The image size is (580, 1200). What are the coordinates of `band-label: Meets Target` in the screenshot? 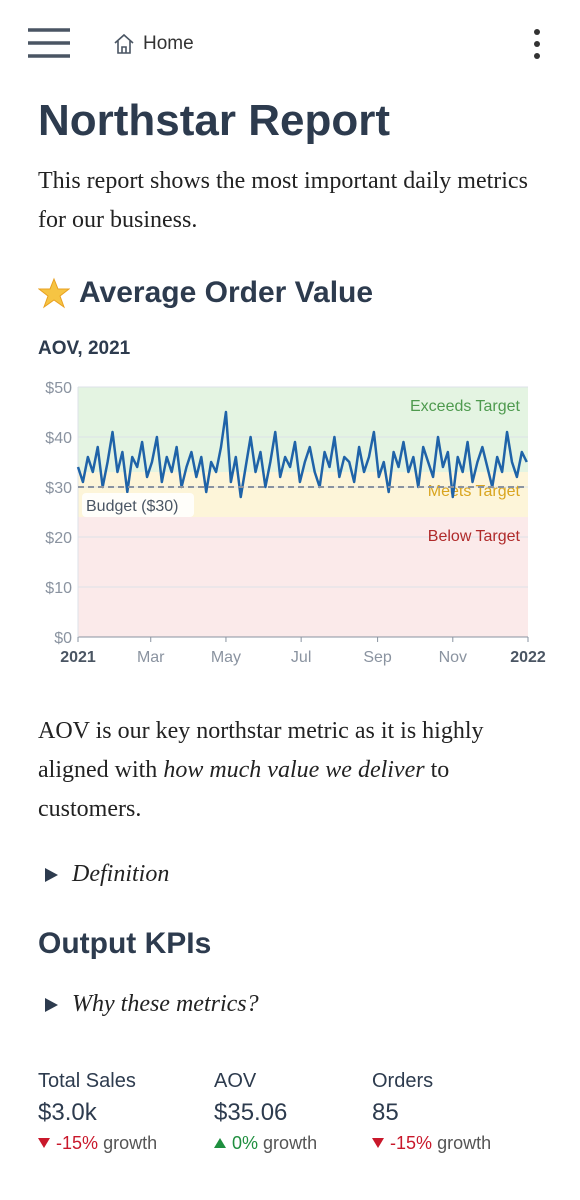 It's located at (474, 491).